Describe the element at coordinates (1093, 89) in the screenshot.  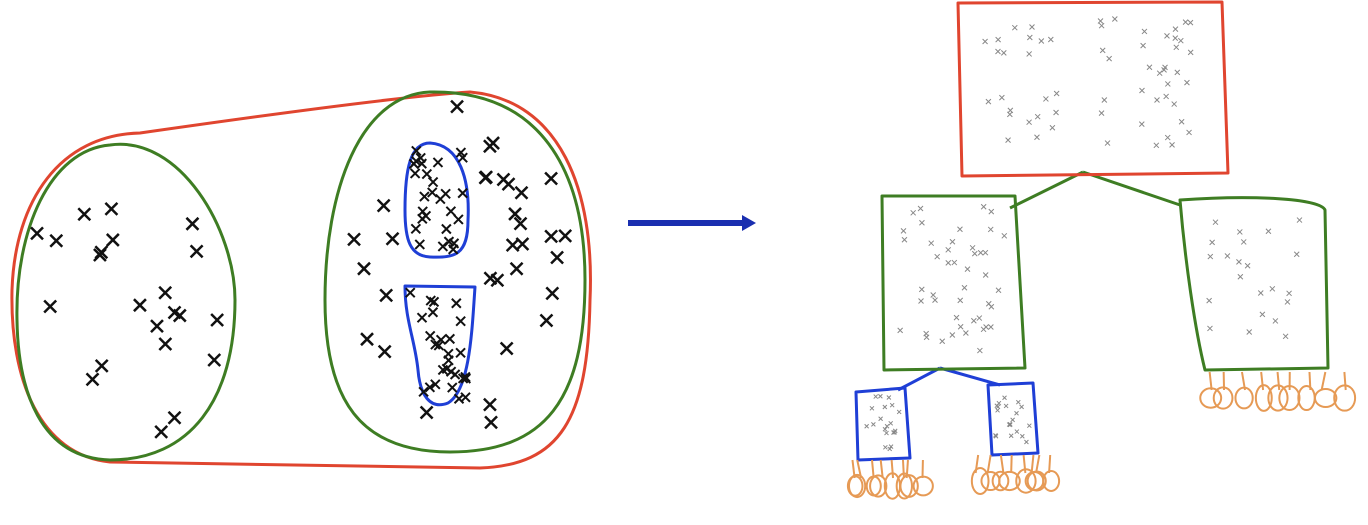
I see `root-node` at that location.